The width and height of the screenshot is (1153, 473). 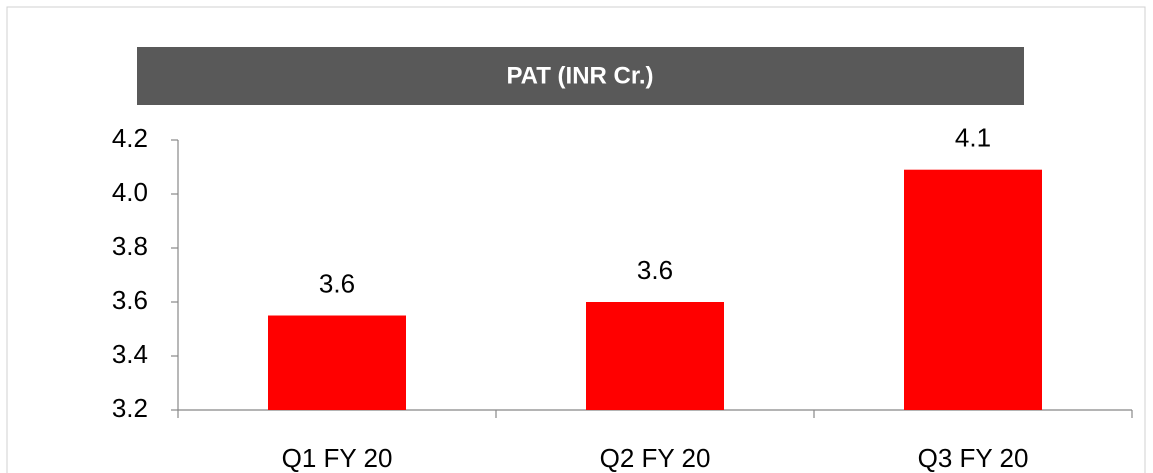 I want to click on chart-title: PAT (INR Cr.), so click(x=579, y=75).